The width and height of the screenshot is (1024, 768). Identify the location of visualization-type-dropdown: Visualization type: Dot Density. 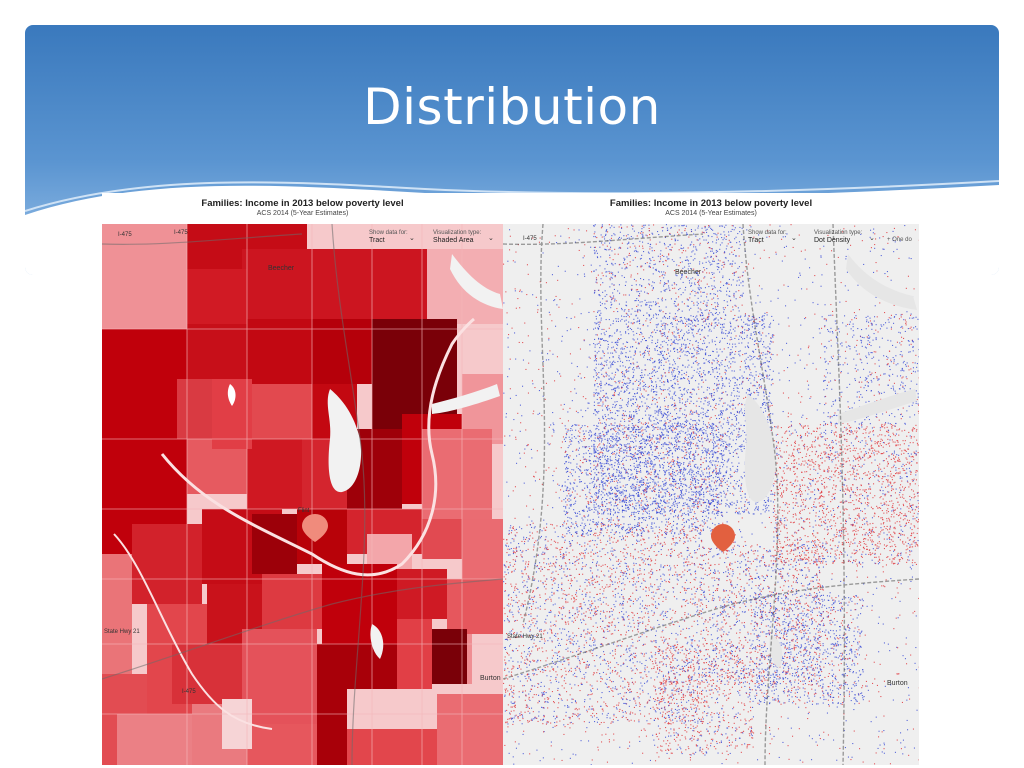
(838, 237).